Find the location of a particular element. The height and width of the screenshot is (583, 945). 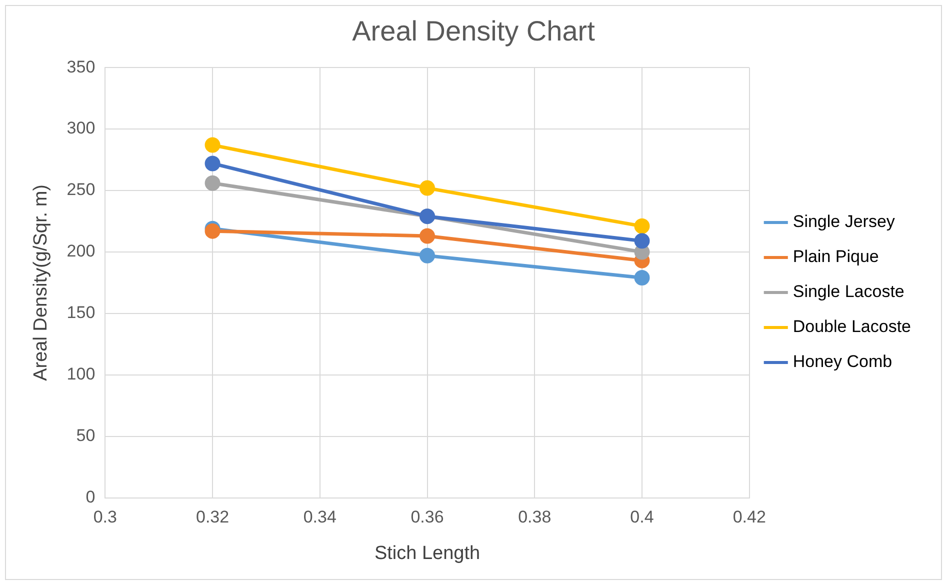

legend-label: Plain Pique is located at coordinates (835, 256).